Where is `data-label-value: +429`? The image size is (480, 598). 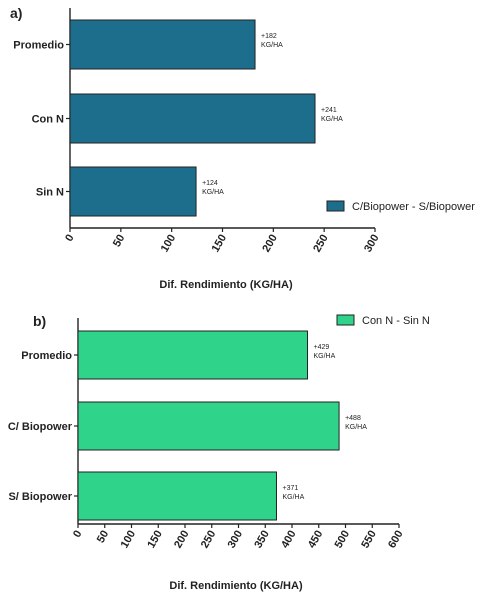
data-label-value: +429 is located at coordinates (322, 347).